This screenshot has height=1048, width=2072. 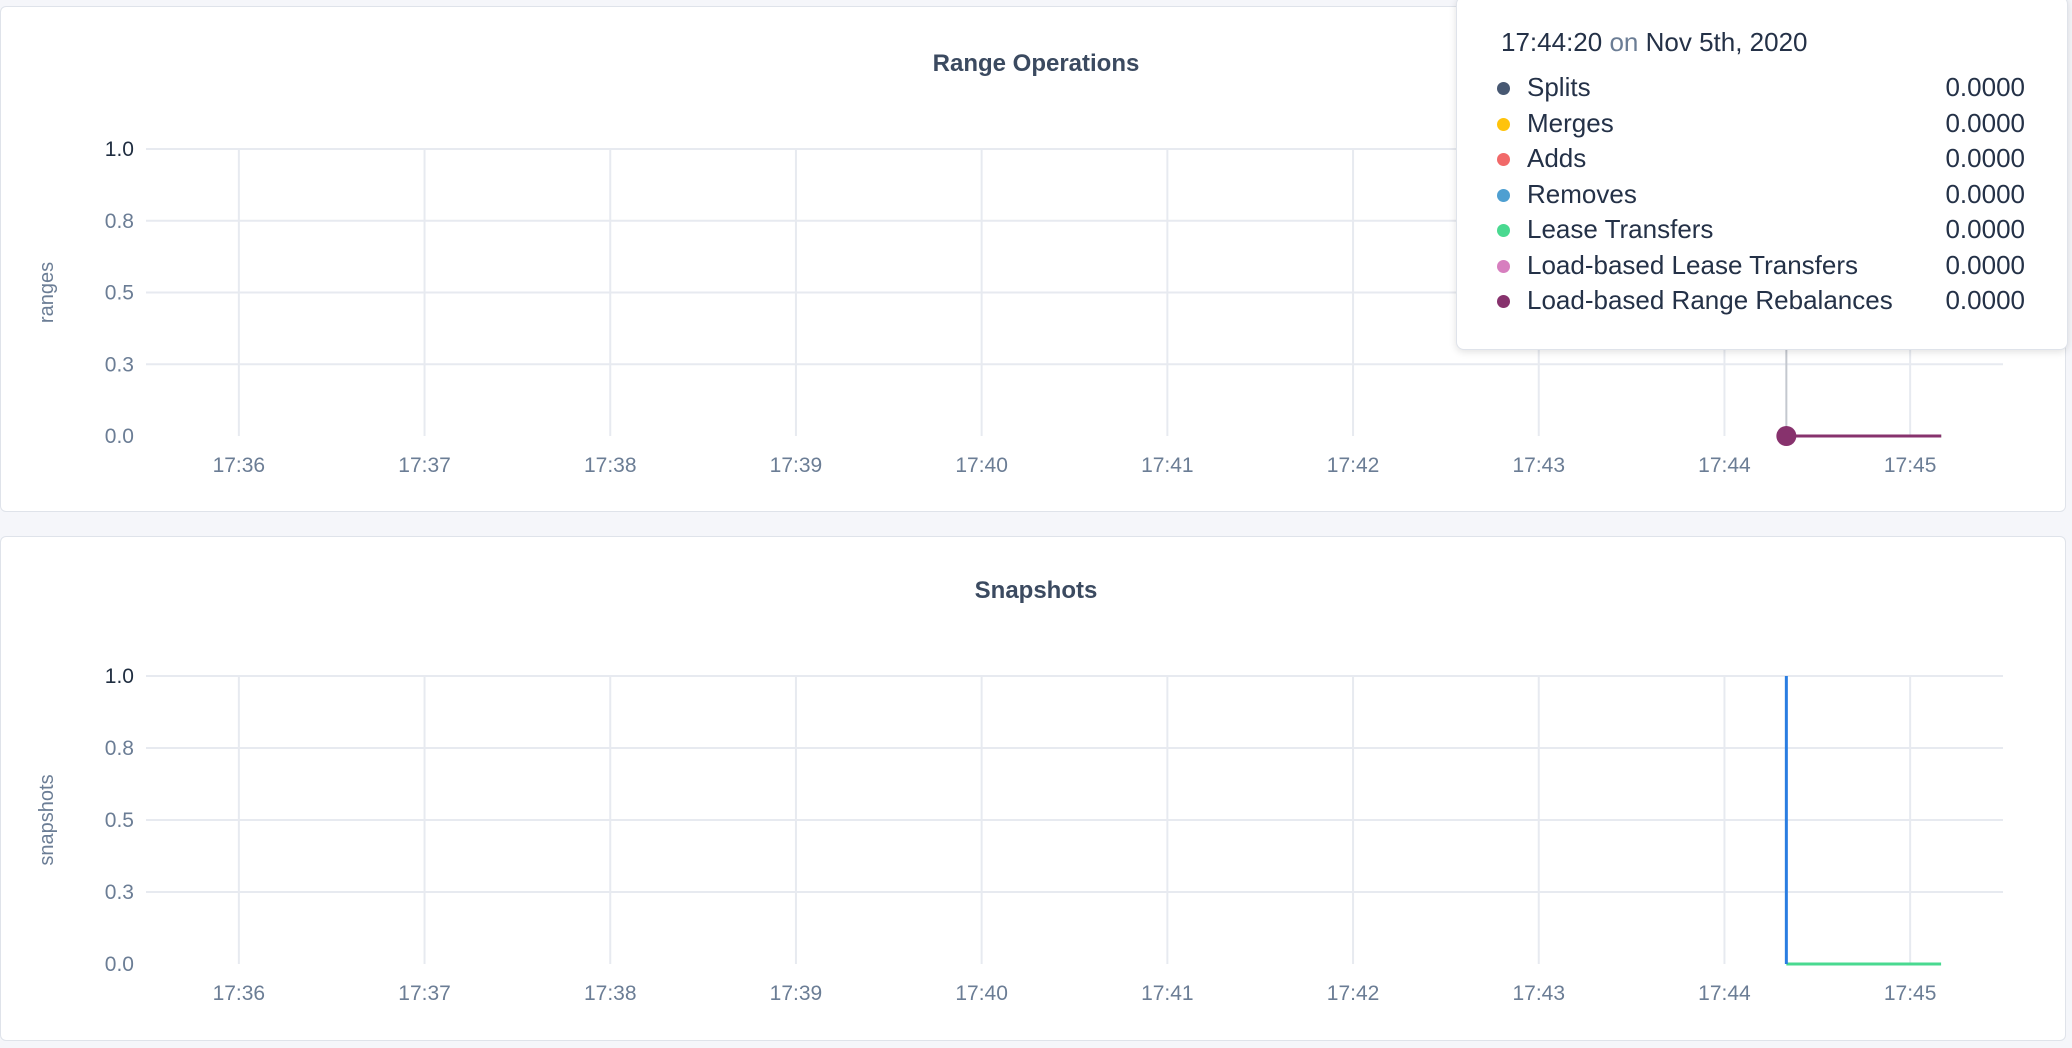 What do you see at coordinates (1761, 125) in the screenshot?
I see `tooltip-row: Merges 0.0000` at bounding box center [1761, 125].